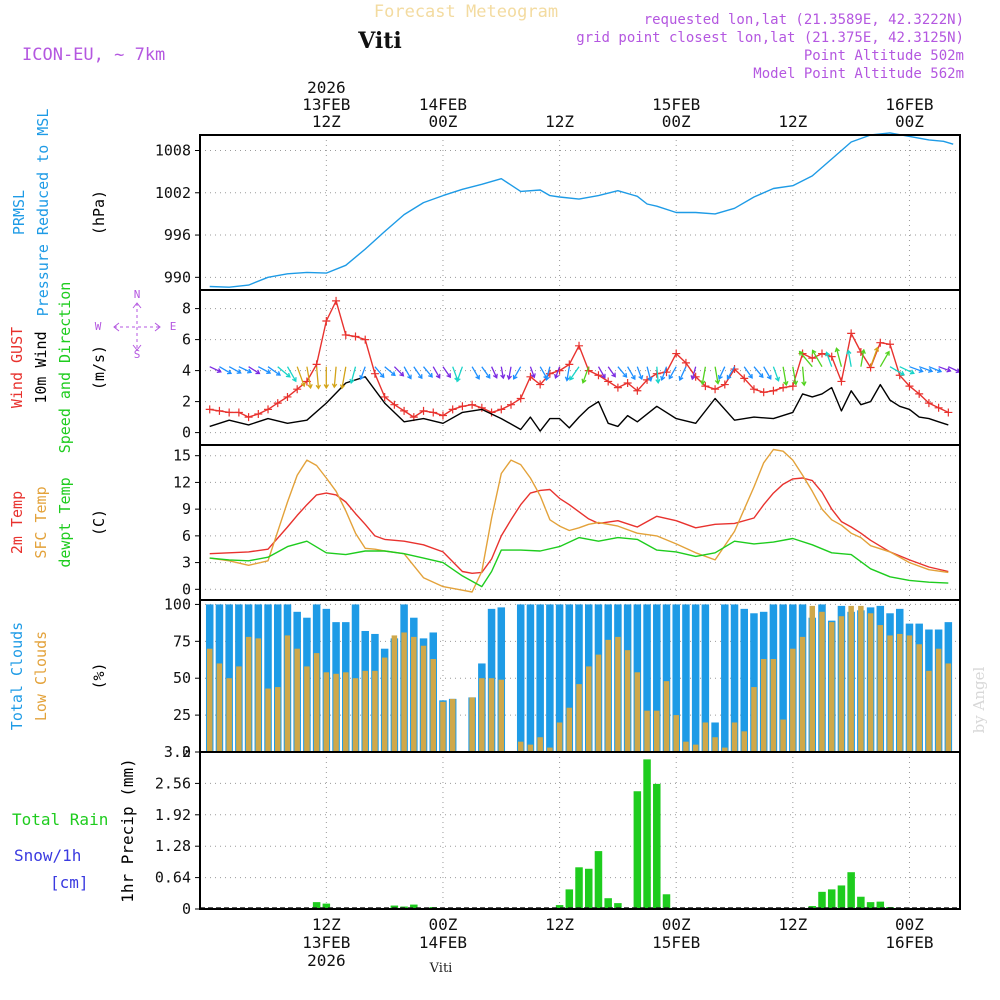 The image size is (1000, 1000). Describe the element at coordinates (581, 210) in the screenshot. I see `prmsl-line` at that location.